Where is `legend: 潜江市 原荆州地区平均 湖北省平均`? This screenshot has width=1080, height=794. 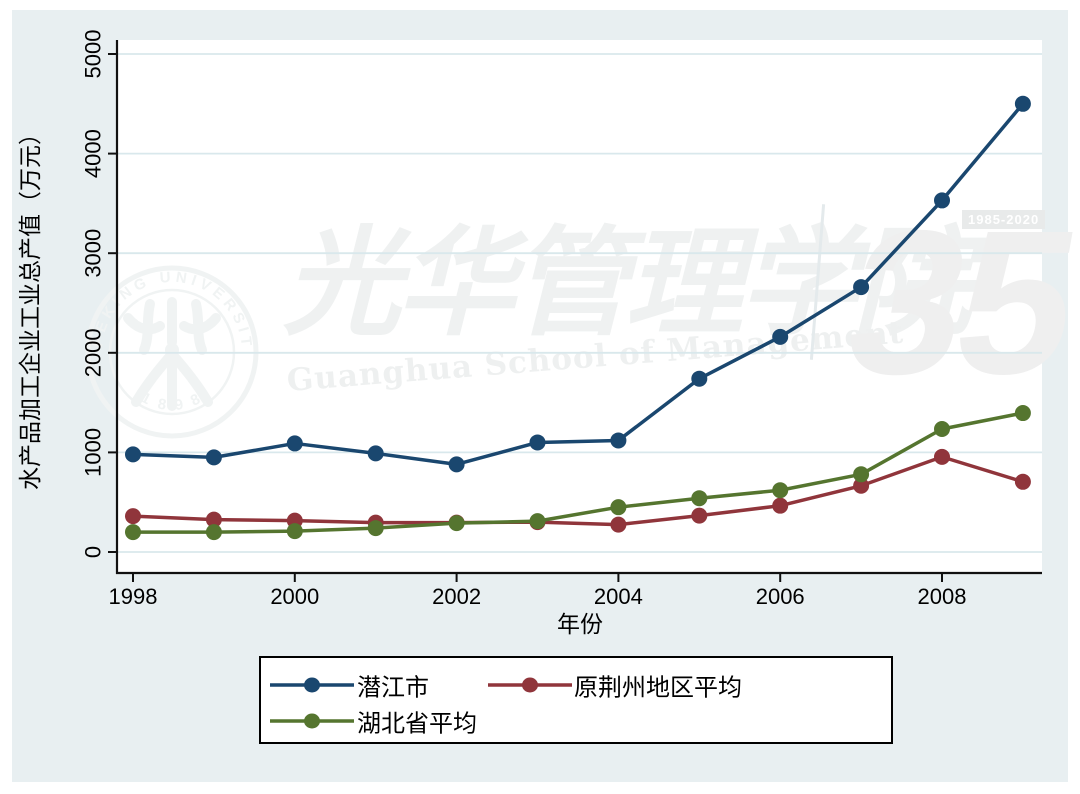
legend: 潜江市 原荆州地区平均 湖北省平均 is located at coordinates (576, 700).